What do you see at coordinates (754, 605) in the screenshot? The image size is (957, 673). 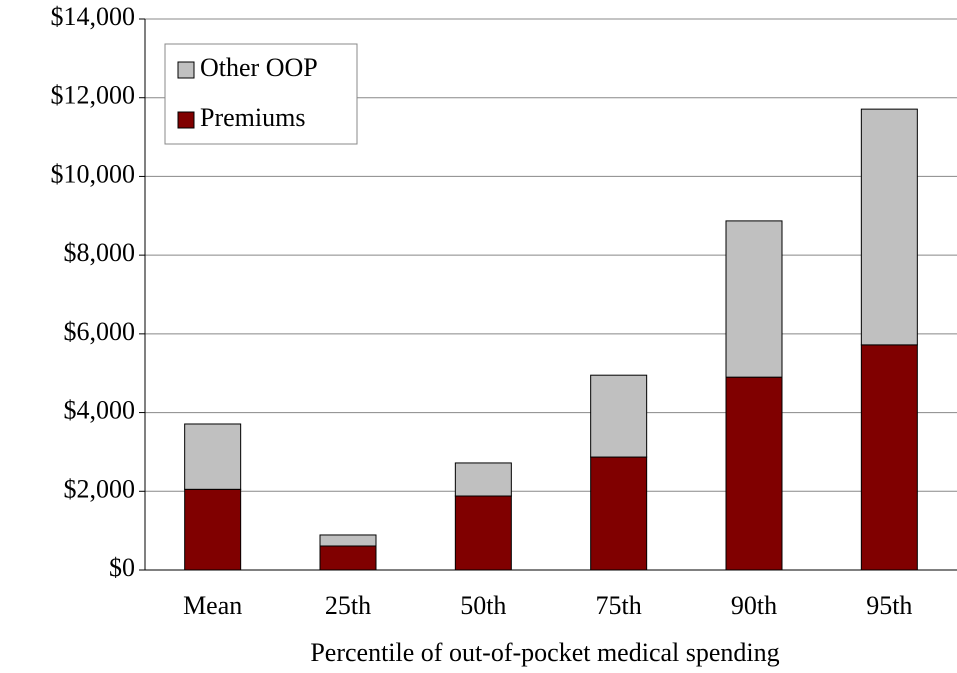 I see `x-tick-label: 90th` at bounding box center [754, 605].